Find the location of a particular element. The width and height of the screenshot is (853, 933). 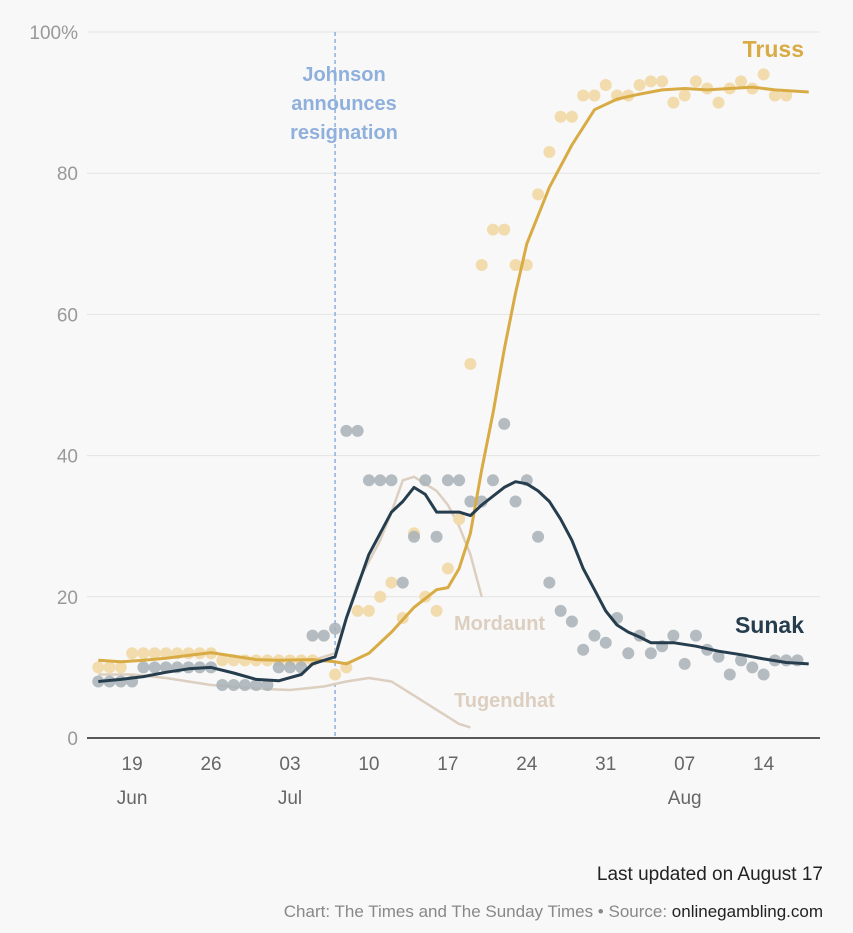

y-axis: 0 20 40 60 80 100% is located at coordinates (53, 386).